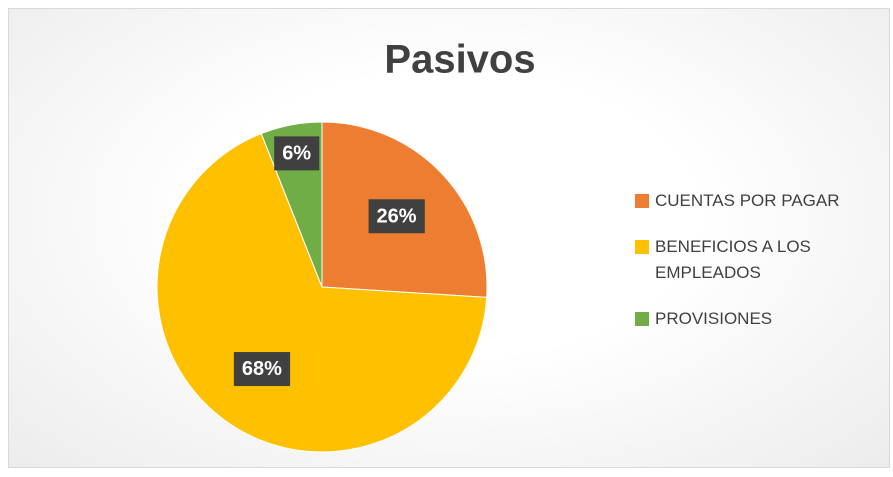 This screenshot has width=893, height=477. I want to click on legend-item: PROVISIONES, so click(761, 319).